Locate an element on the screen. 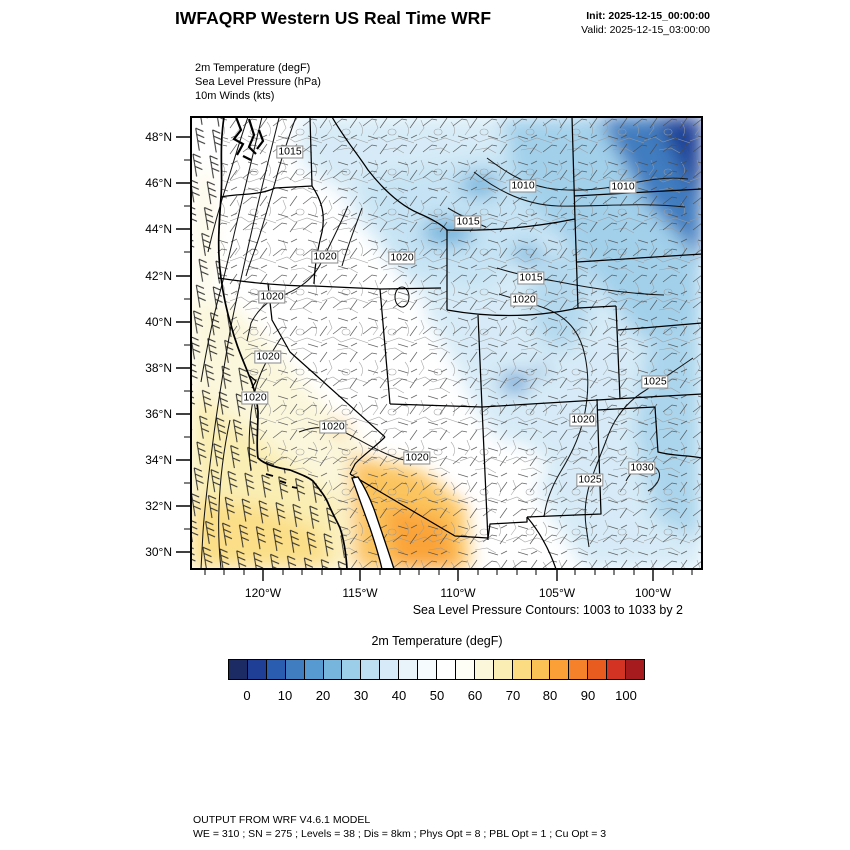 The height and width of the screenshot is (850, 850). colorbar-tick-100: 100 is located at coordinates (626, 695).